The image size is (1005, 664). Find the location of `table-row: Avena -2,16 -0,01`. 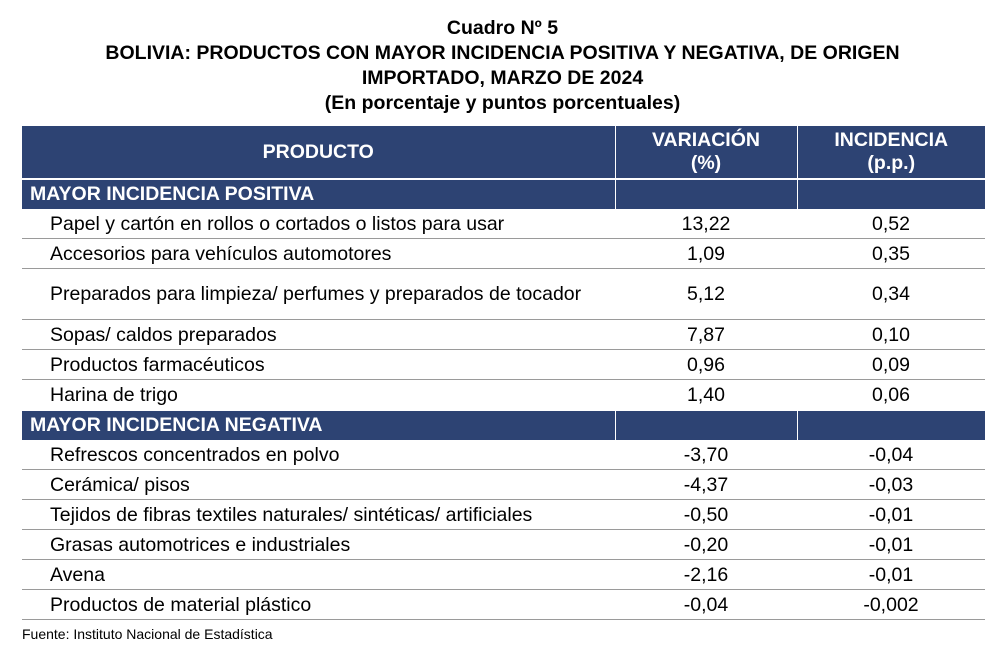

table-row: Avena -2,16 -0,01 is located at coordinates (503, 574).